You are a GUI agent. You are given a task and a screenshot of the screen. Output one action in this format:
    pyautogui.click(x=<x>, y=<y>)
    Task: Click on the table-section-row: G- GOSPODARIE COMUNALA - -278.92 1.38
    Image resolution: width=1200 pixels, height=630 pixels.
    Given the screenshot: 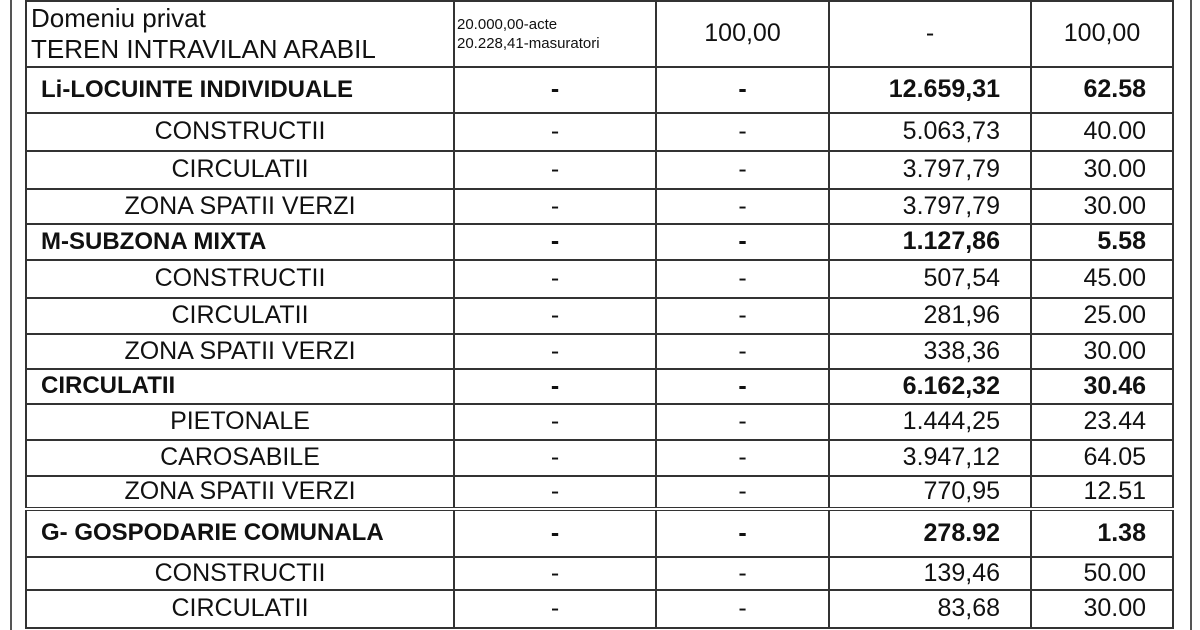 What is the action you would take?
    pyautogui.click(x=599, y=532)
    